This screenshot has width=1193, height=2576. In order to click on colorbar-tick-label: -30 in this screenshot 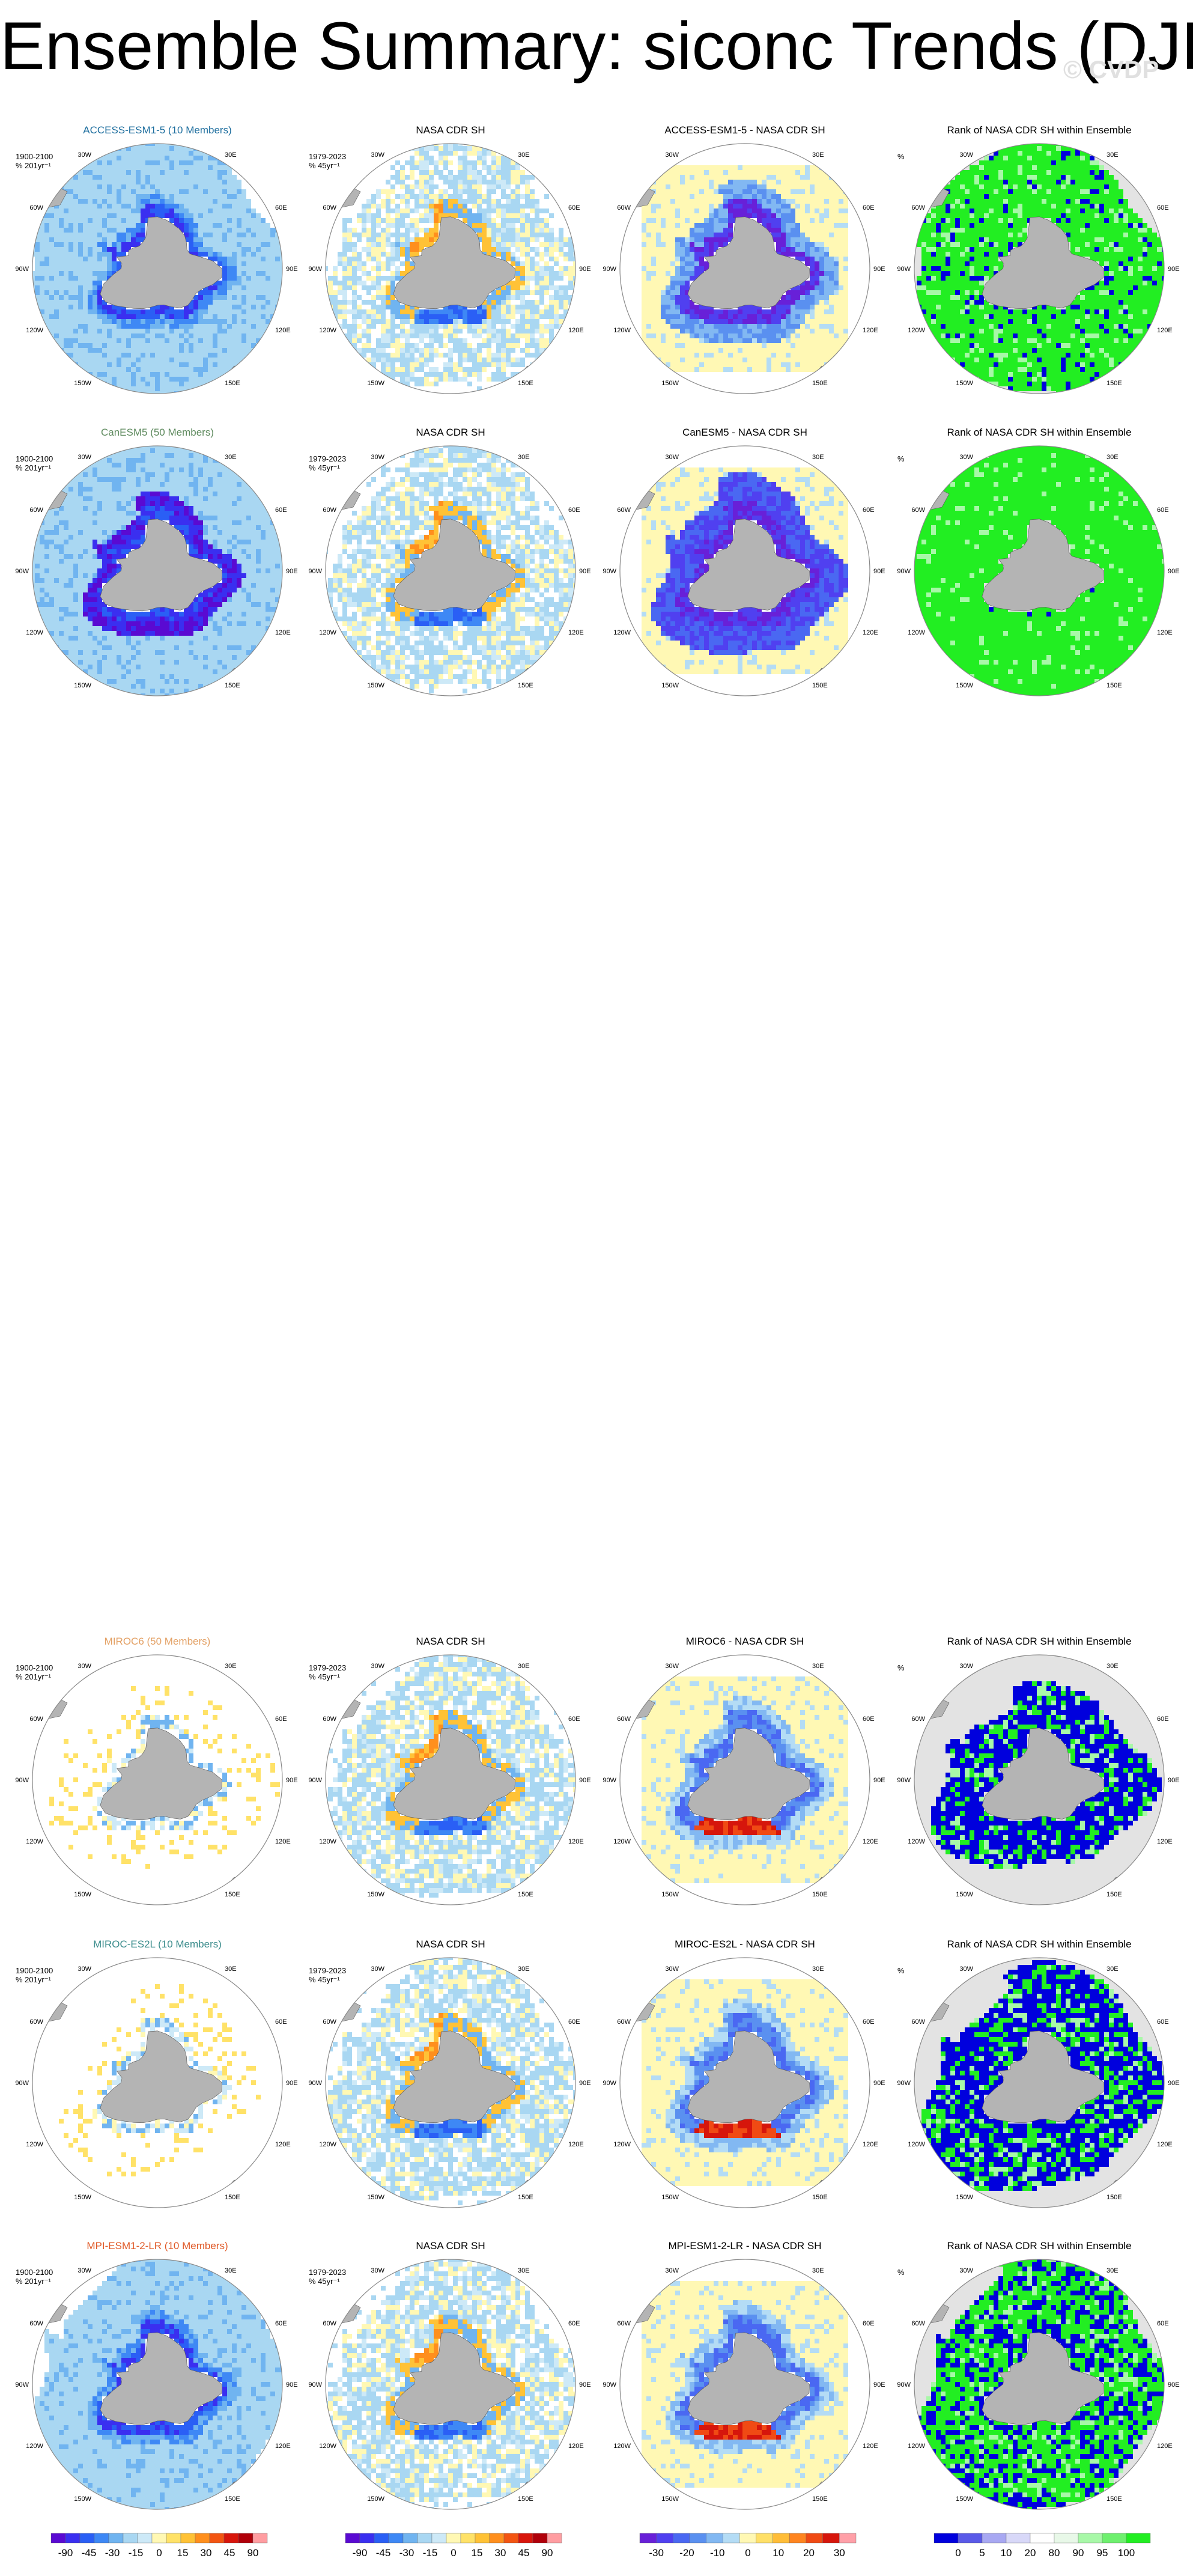, I will do `click(656, 2553)`.